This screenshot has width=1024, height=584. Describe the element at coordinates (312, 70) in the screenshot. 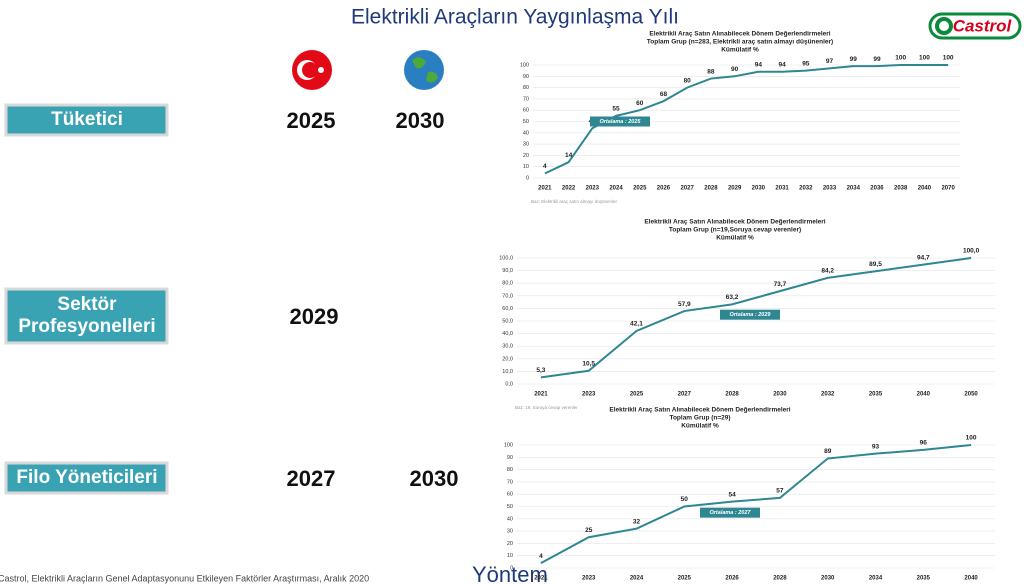

I see `turkey-flag` at that location.